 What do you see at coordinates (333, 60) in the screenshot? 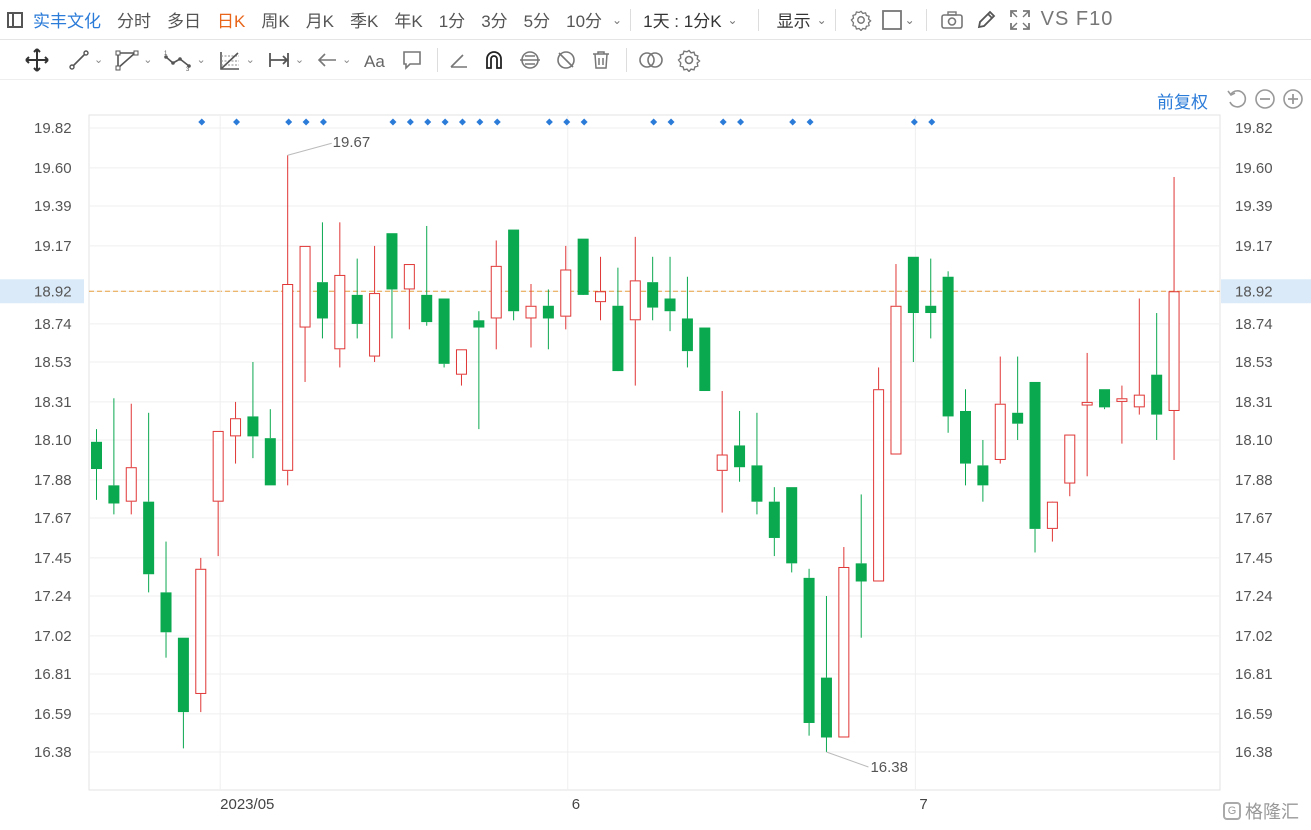
I see `arrow-tool-icon: ⌄` at bounding box center [333, 60].